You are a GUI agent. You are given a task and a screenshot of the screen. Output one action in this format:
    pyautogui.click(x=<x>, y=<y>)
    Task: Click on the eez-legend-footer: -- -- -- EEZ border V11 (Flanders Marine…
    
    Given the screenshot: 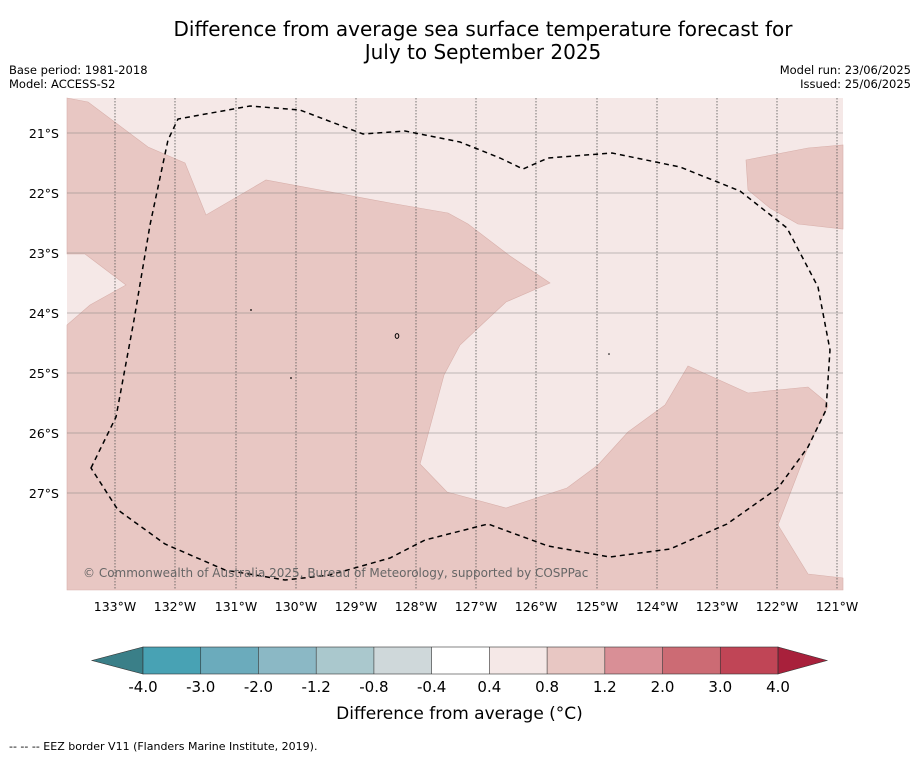 What is the action you would take?
    pyautogui.click(x=163, y=746)
    